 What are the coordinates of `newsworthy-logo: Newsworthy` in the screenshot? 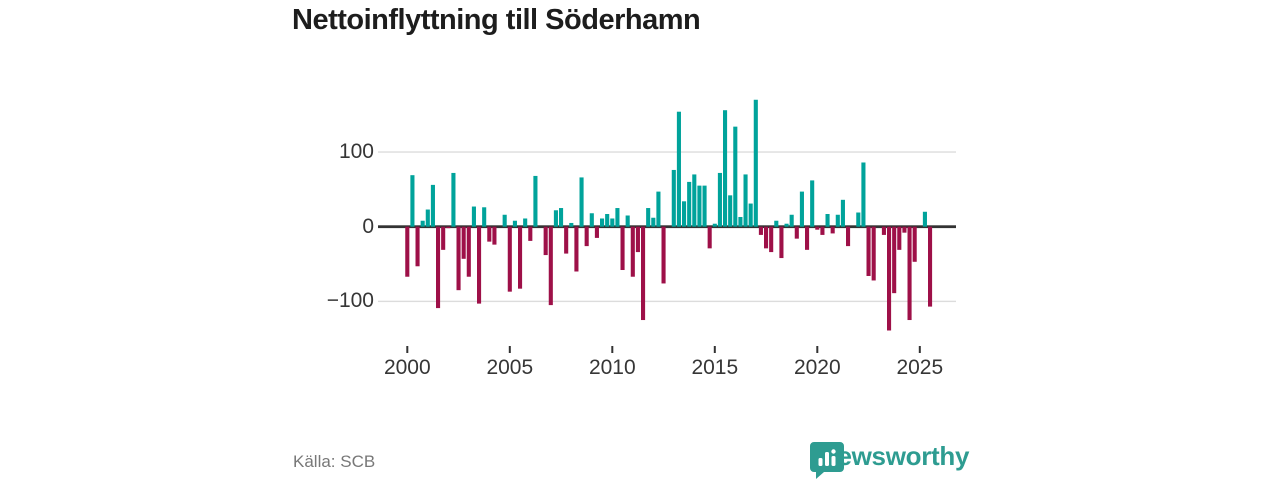 It's located at (890, 460).